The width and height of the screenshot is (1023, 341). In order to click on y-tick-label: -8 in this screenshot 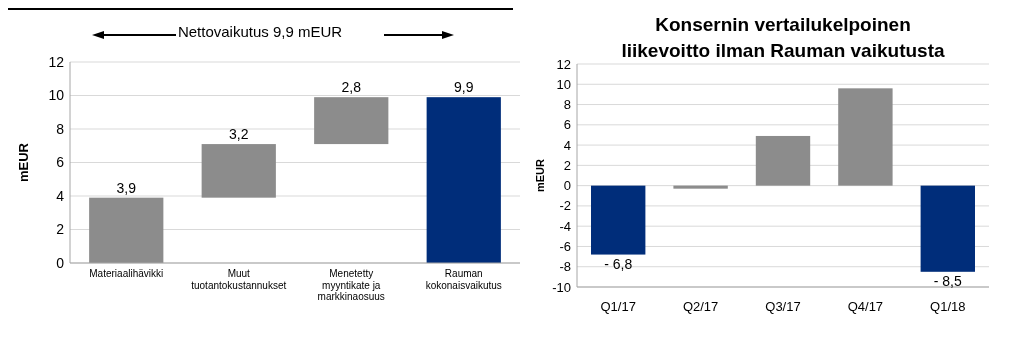, I will do `click(565, 267)`.